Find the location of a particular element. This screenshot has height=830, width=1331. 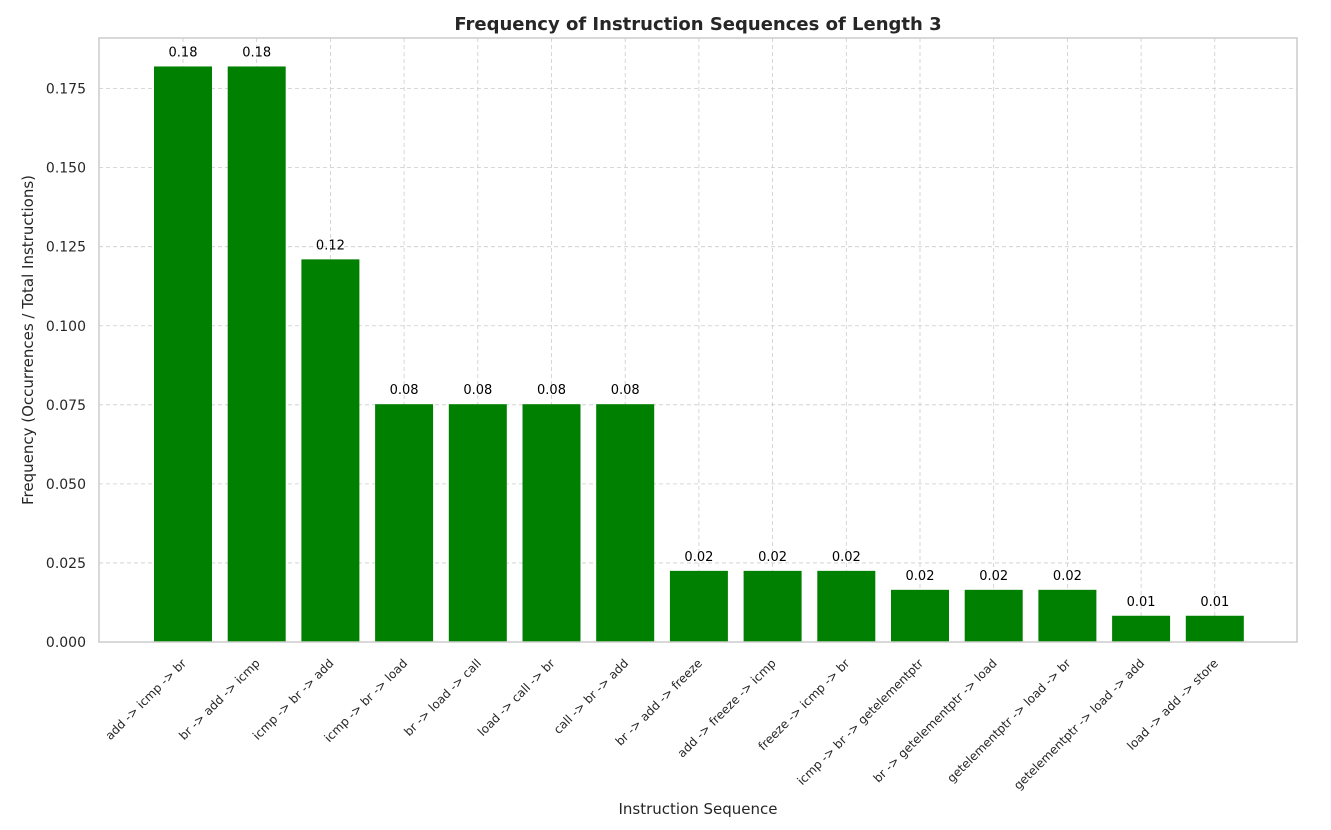

x-tick-label: br -> load -> call is located at coordinates (442, 697).